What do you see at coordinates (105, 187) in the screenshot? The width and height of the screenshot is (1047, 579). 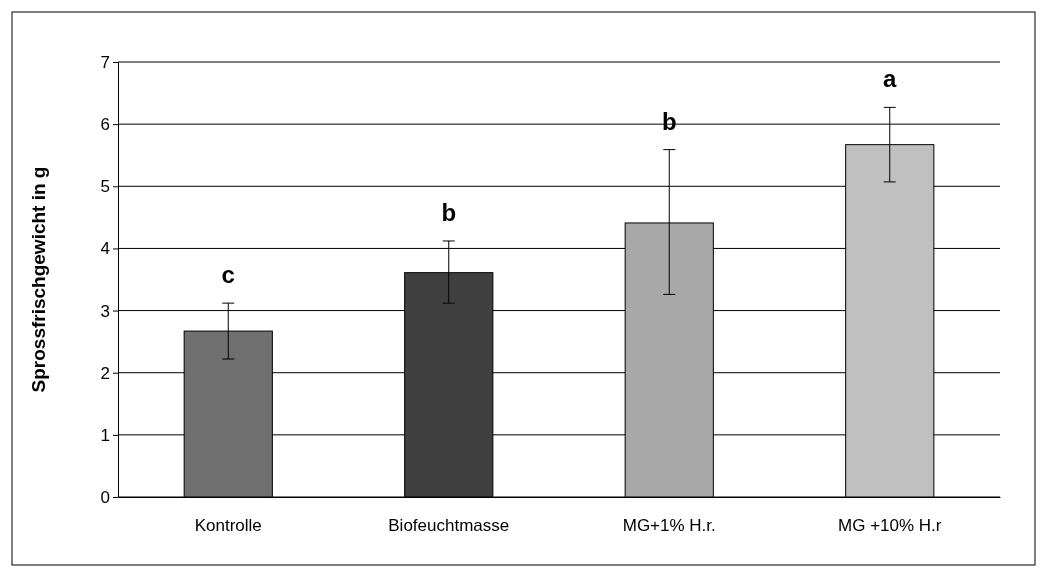 I see `y-tick-label: 5` at bounding box center [105, 187].